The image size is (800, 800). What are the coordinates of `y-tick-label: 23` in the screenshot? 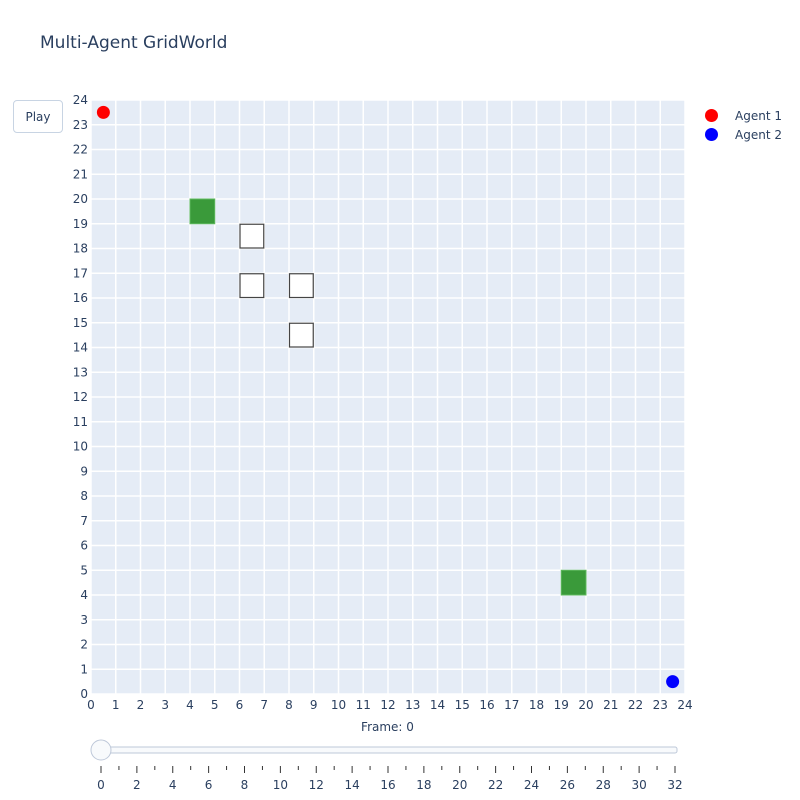 It's located at (80, 125).